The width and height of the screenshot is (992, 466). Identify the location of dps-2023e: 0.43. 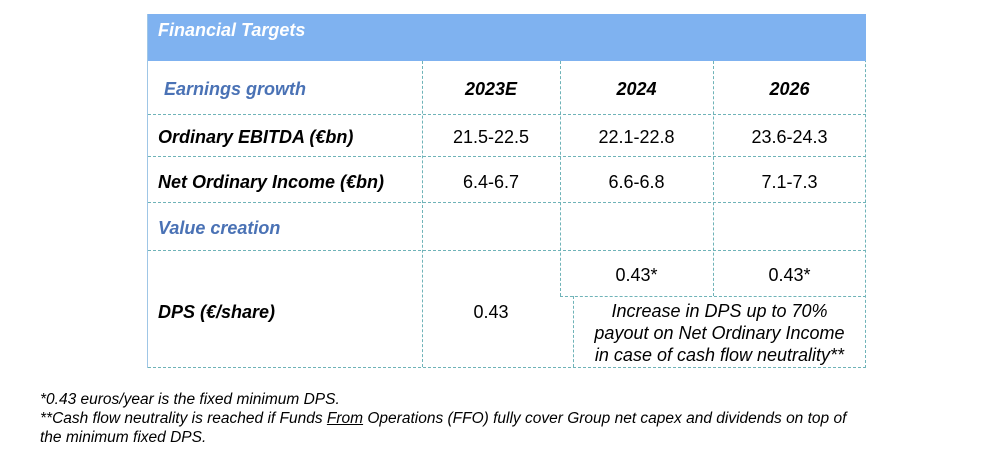
(491, 312).